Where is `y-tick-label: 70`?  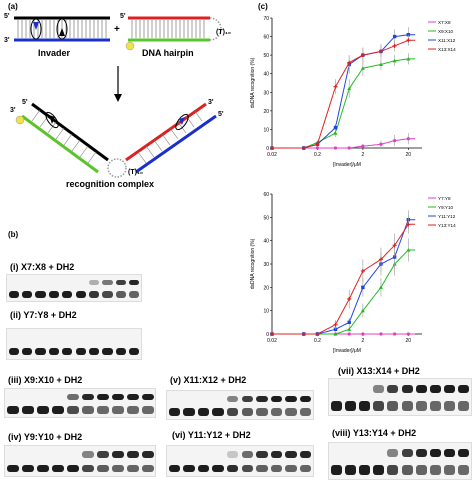
y-tick-label: 70 is located at coordinates (266, 19).